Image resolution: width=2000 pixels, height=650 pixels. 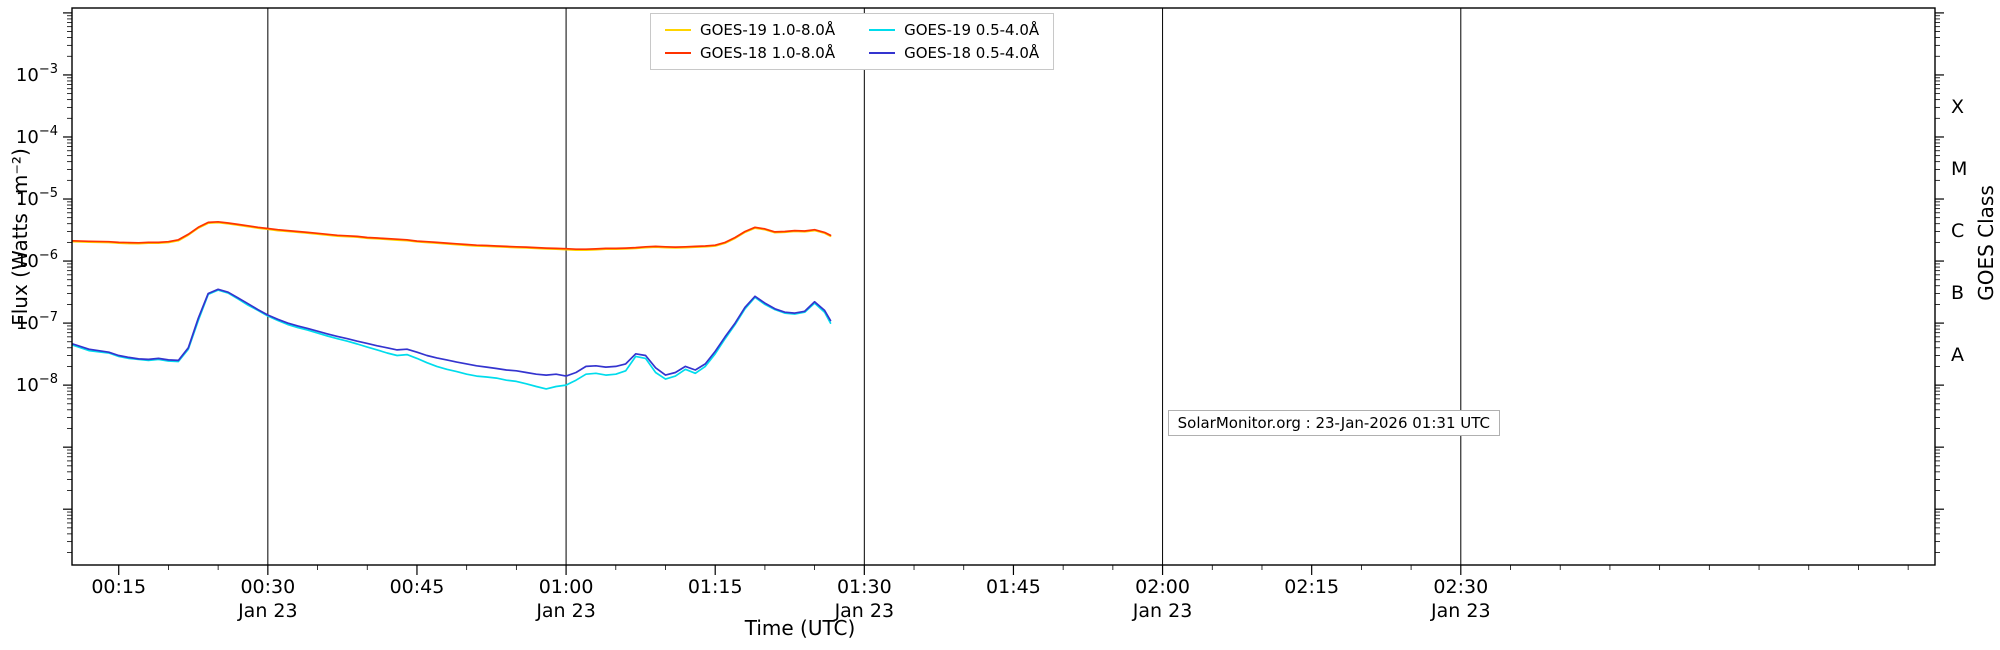 What do you see at coordinates (118, 587) in the screenshot?
I see `x-tick-label: 00:15` at bounding box center [118, 587].